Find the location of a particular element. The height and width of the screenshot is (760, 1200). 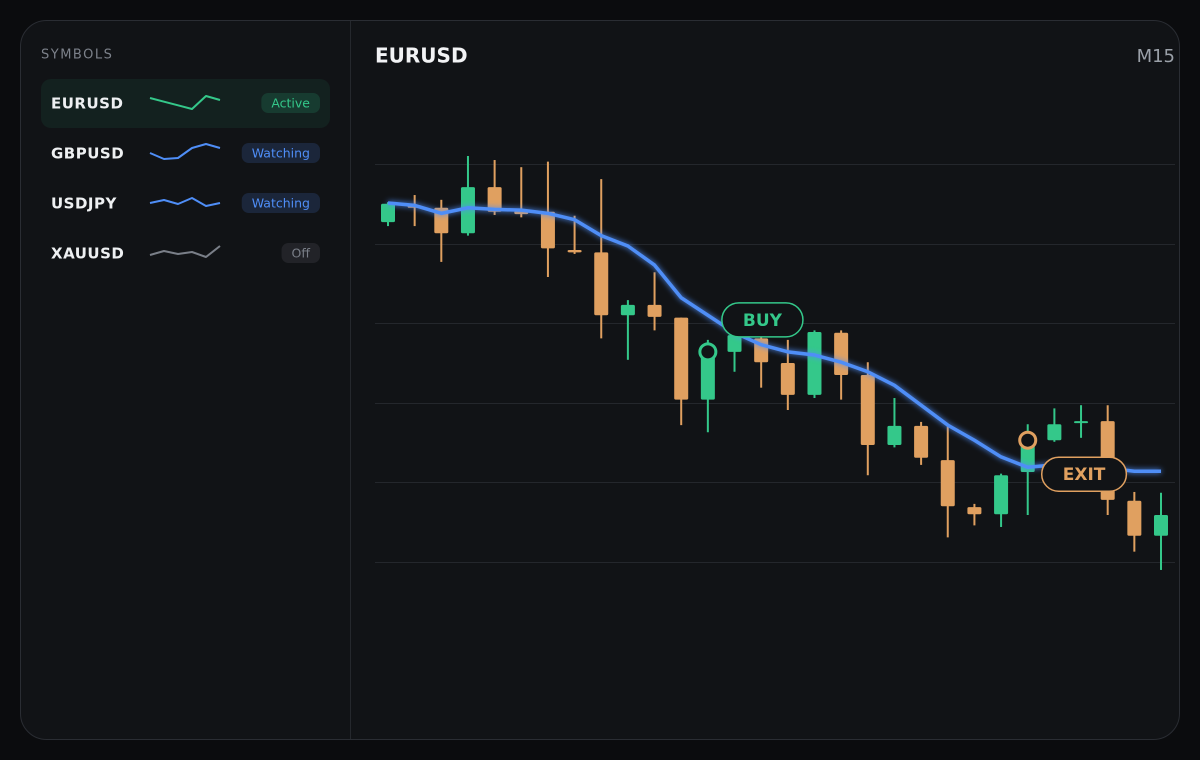

symbol-row-highlight is located at coordinates (185, 103).